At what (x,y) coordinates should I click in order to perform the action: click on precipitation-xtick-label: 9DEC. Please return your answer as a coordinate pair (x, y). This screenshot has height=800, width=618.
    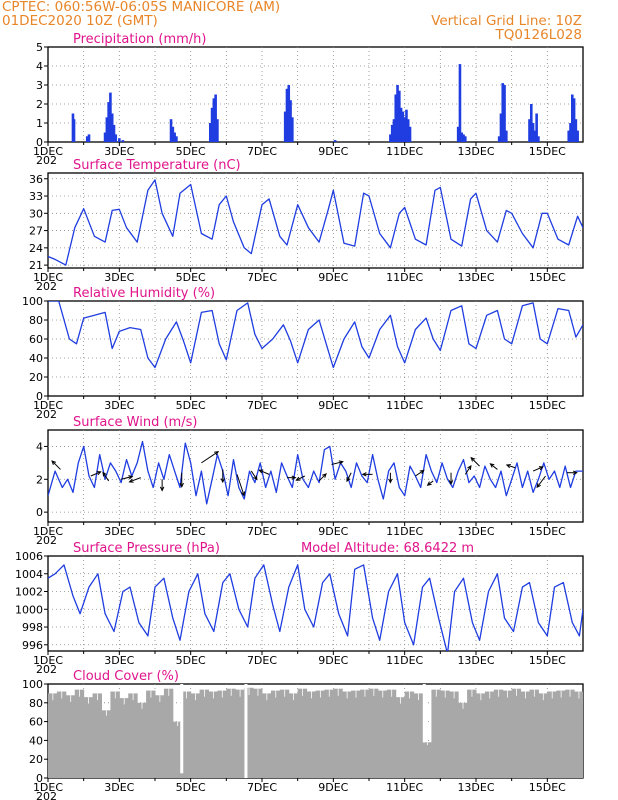
    Looking at the image, I should click on (333, 151).